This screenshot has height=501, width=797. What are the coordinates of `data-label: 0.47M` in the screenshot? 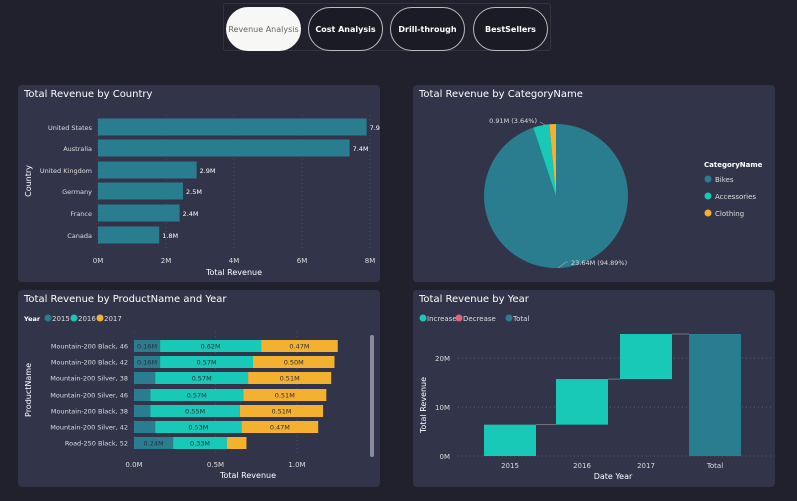 It's located at (280, 428).